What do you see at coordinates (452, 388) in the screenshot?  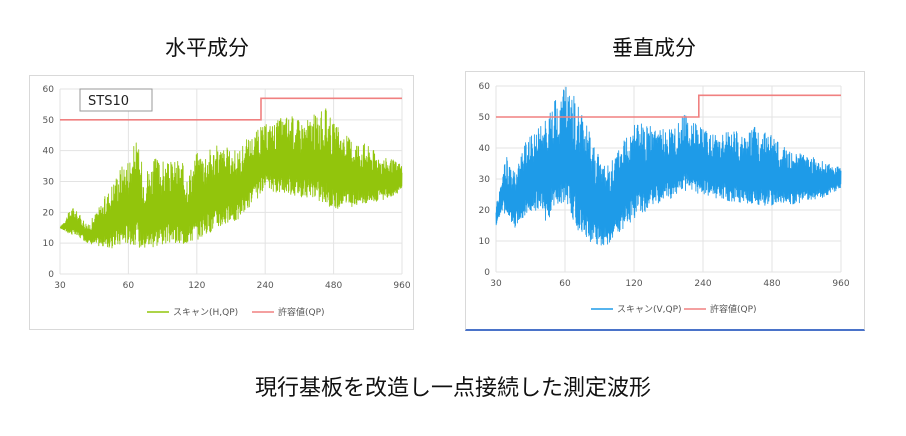 I see `figure-caption: 現行基板を改造し一点接続した測定波形` at bounding box center [452, 388].